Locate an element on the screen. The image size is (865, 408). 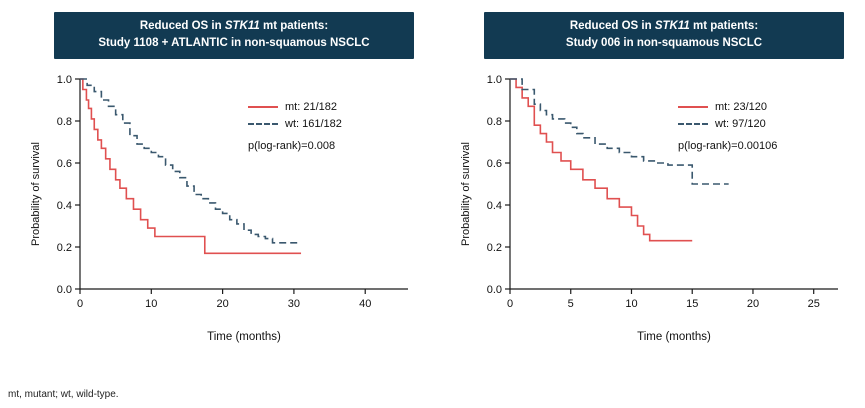
x-tick-label: 30 is located at coordinates (294, 304).